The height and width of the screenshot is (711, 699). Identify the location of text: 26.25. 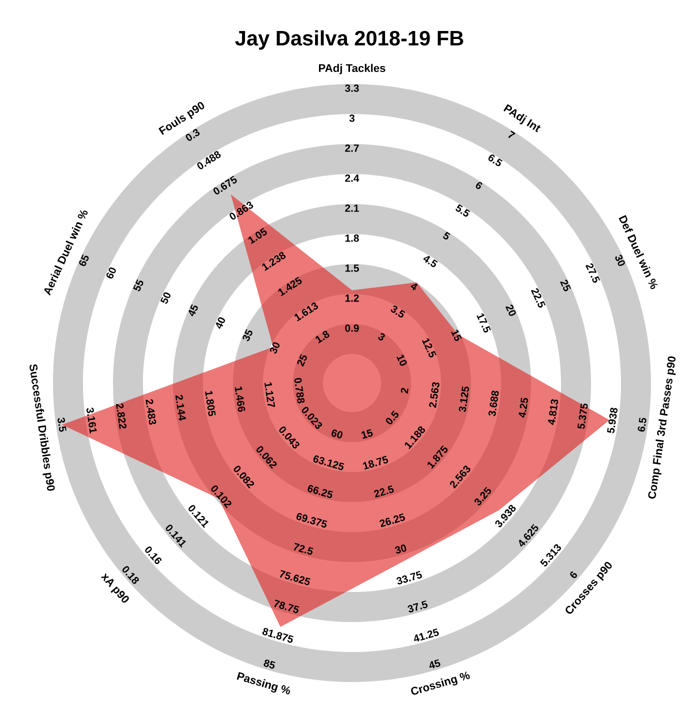
(392, 520).